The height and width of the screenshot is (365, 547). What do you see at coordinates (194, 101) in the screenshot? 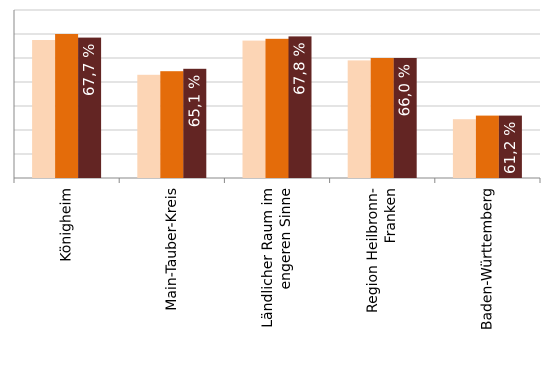
I see `value-label: 65,1 %` at bounding box center [194, 101].